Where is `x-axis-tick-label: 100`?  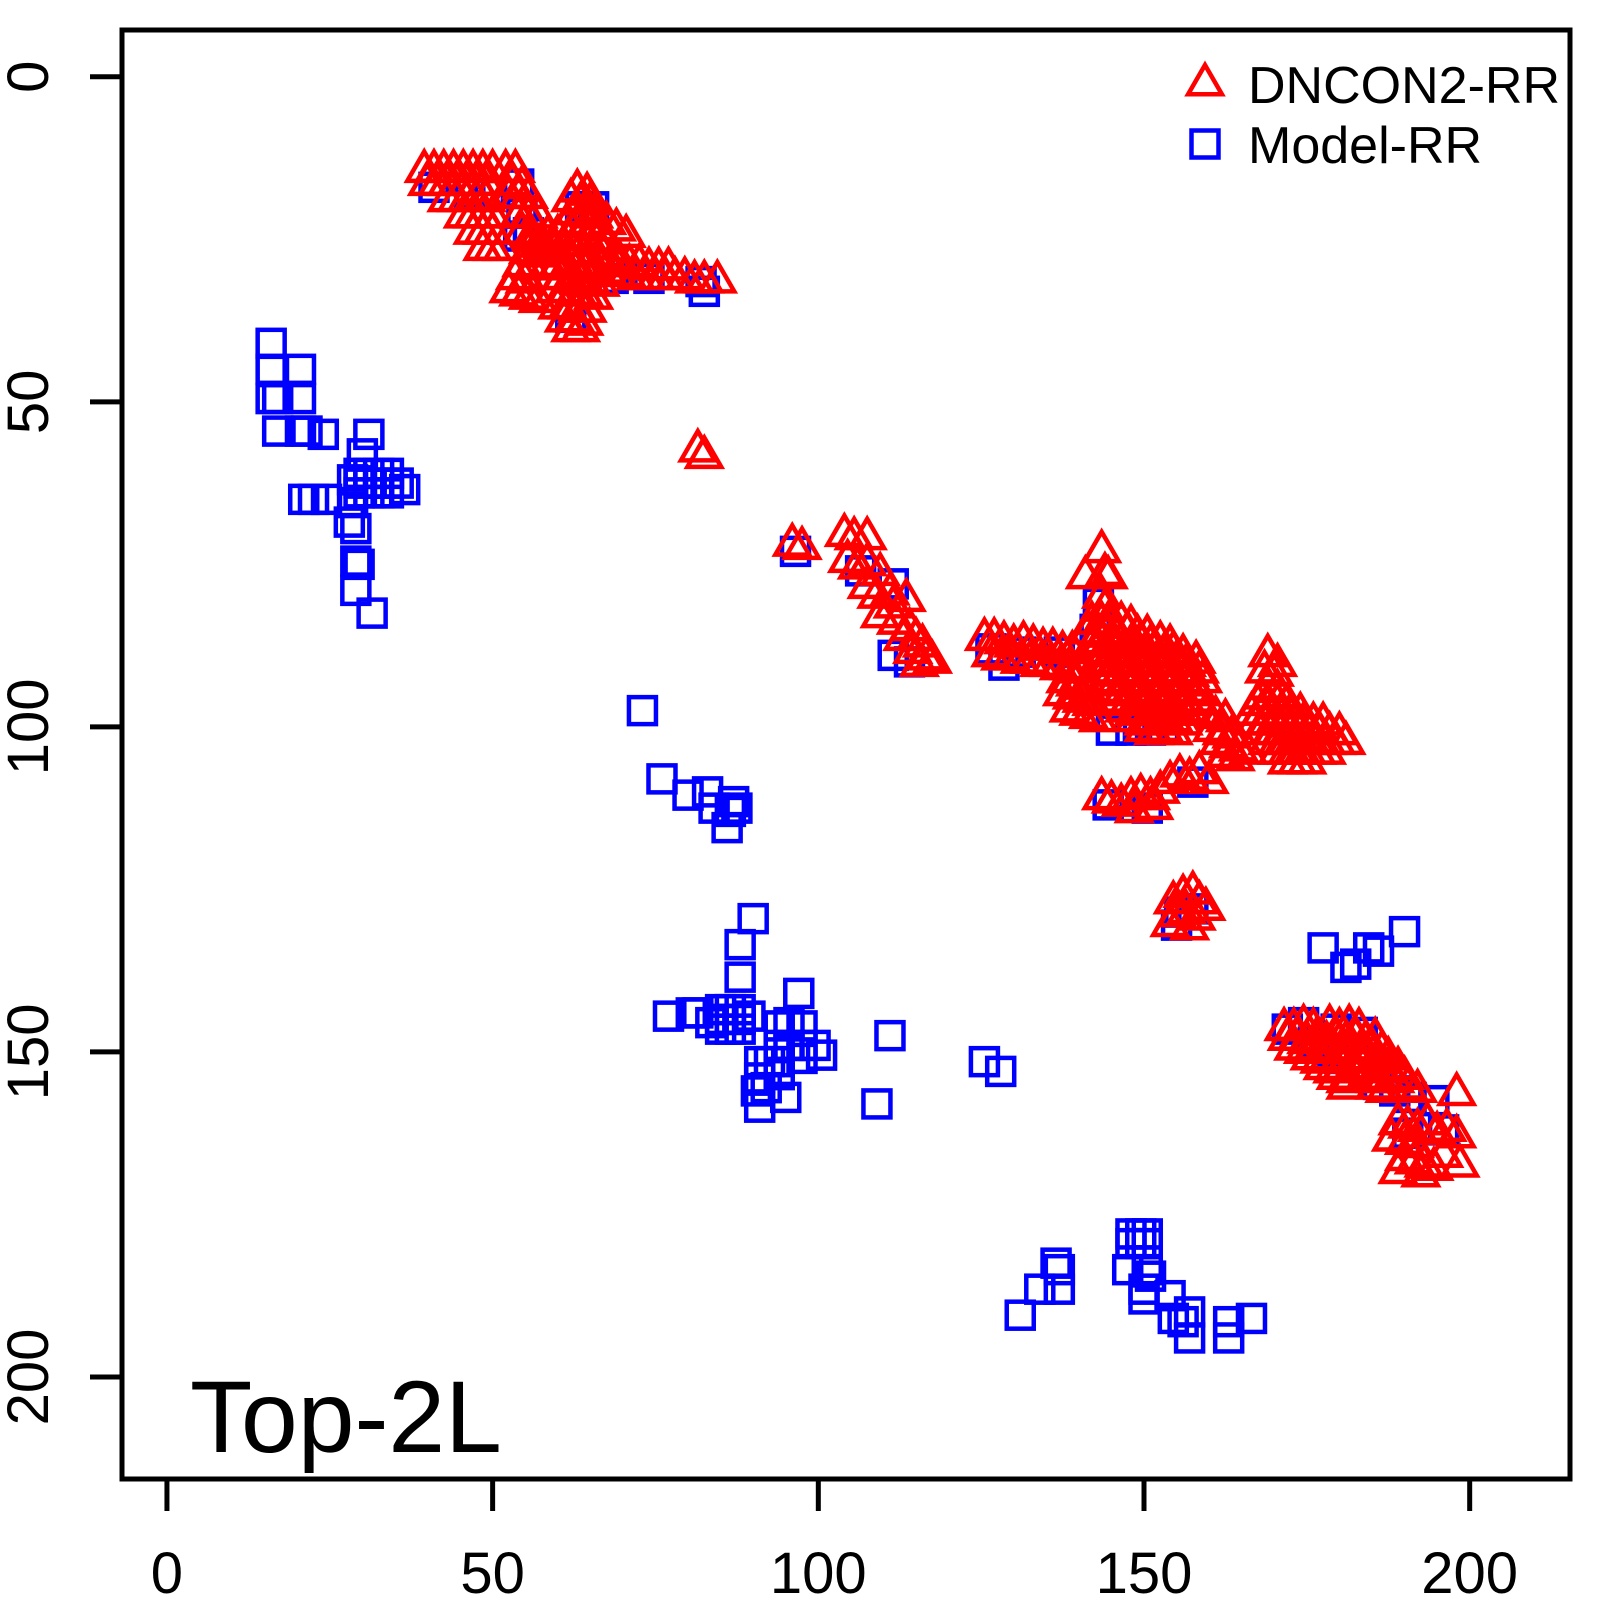
x-axis-tick-label: 100 is located at coordinates (818, 1570).